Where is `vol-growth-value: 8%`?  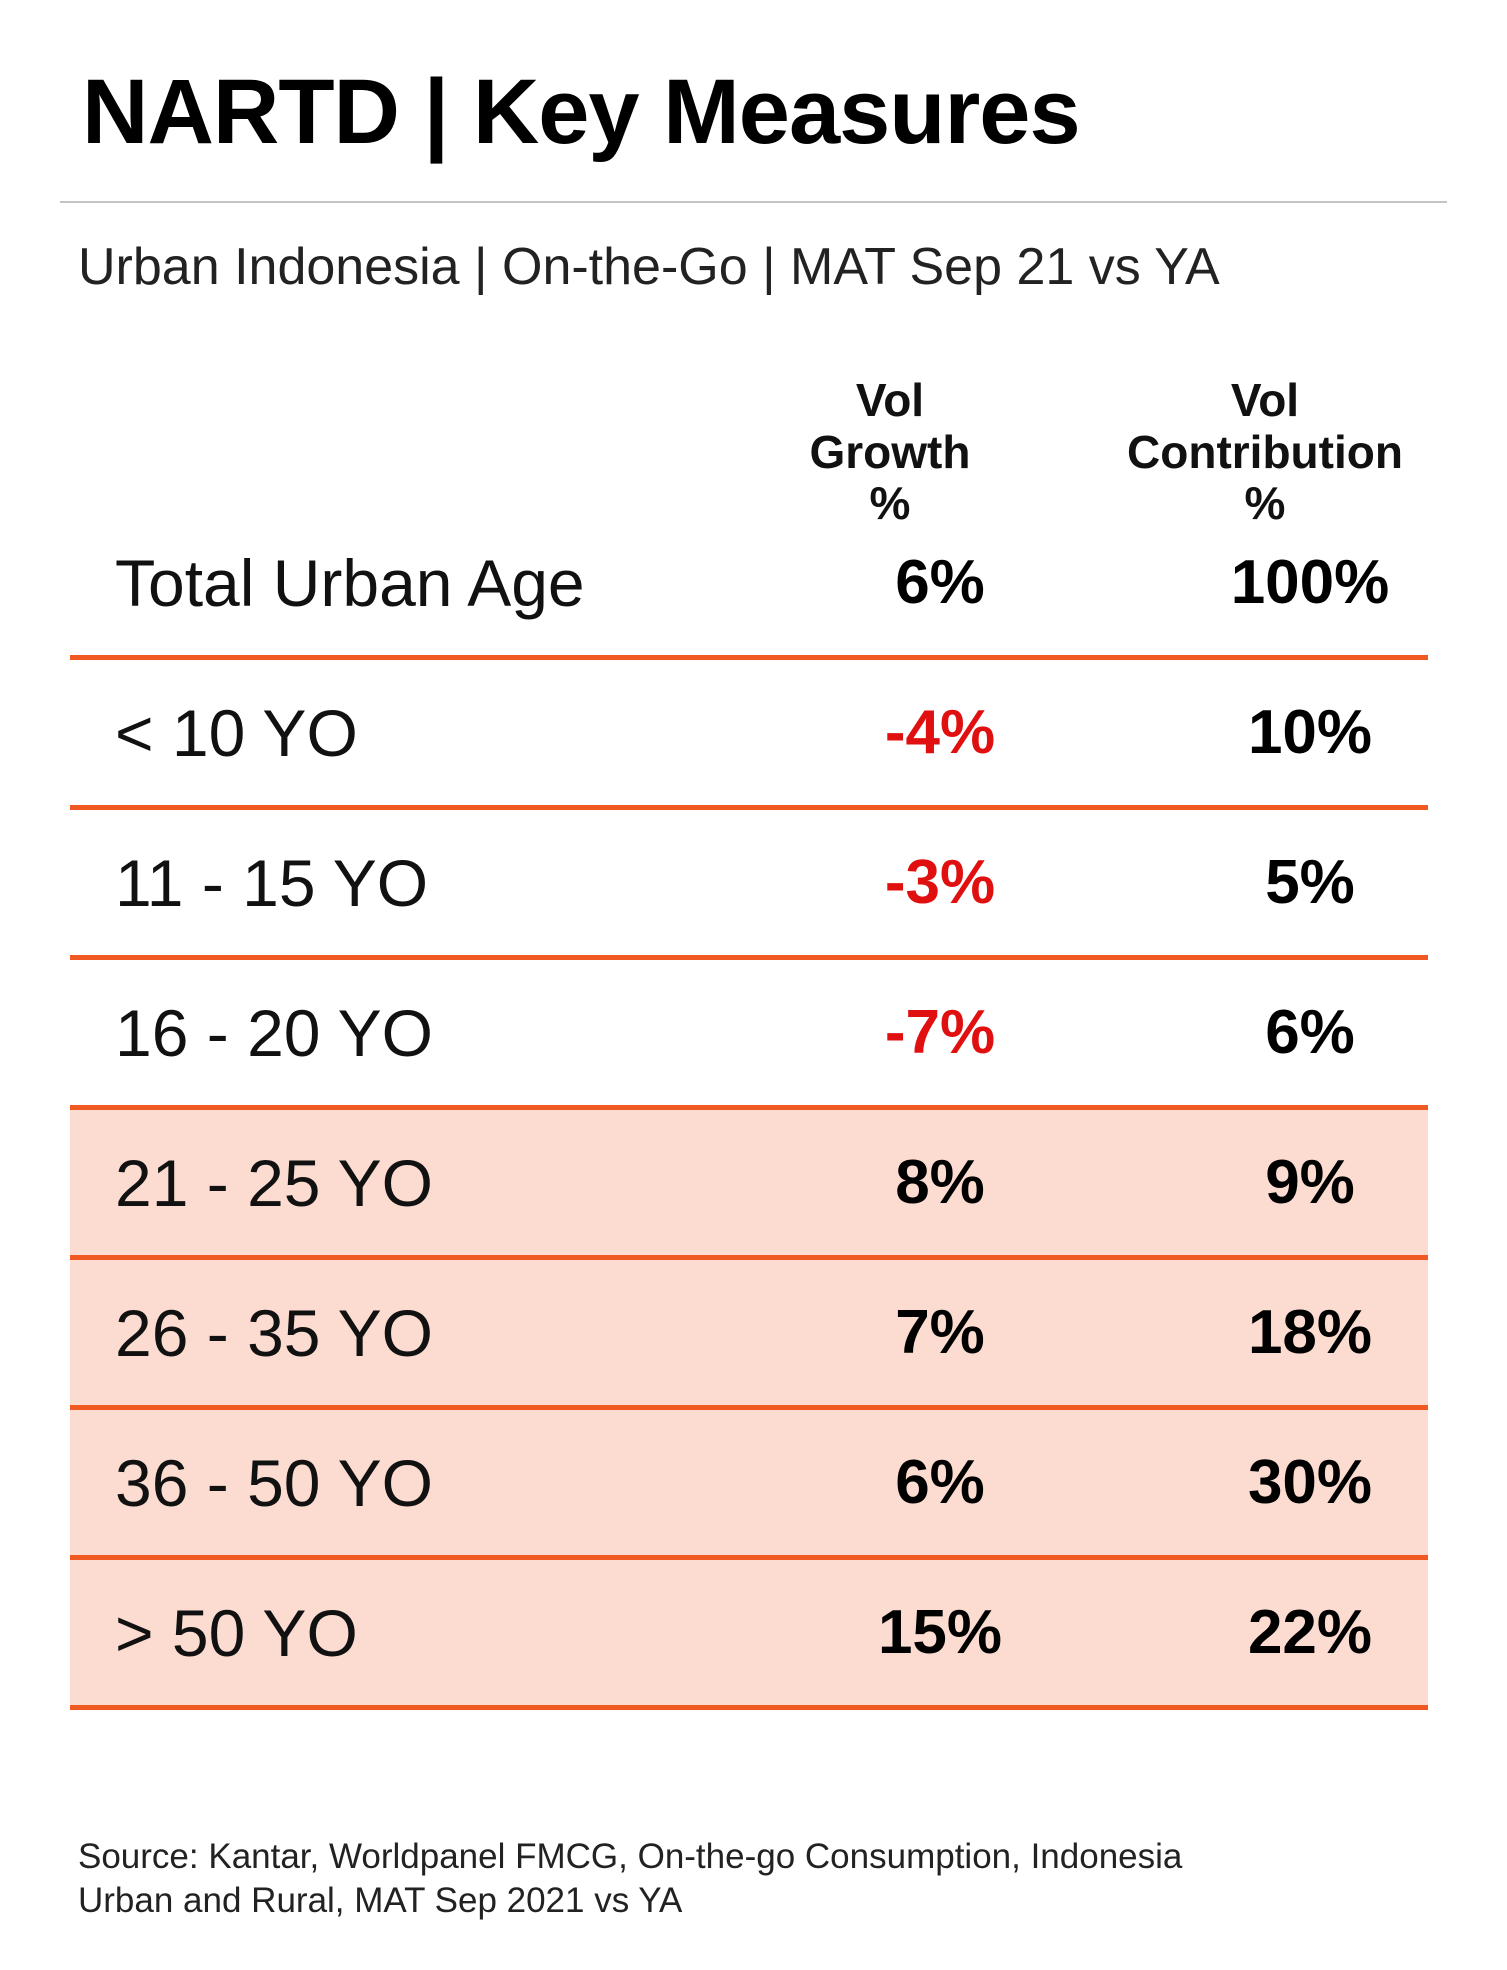 vol-growth-value: 8% is located at coordinates (940, 1182).